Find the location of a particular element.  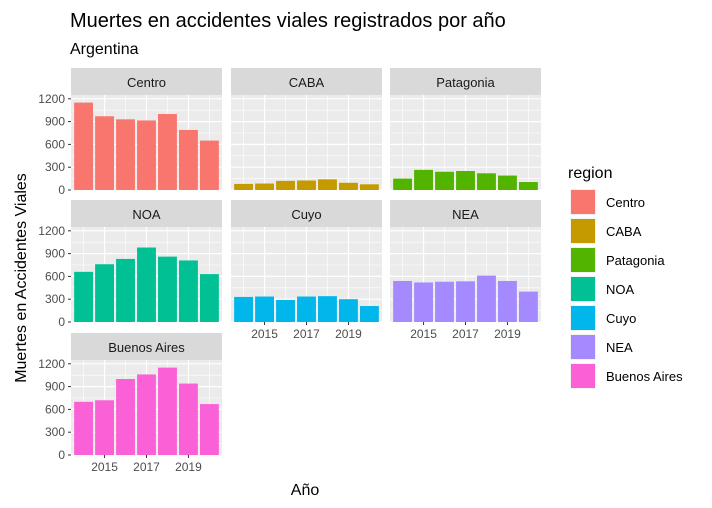

strip-cuyo is located at coordinates (306, 213).